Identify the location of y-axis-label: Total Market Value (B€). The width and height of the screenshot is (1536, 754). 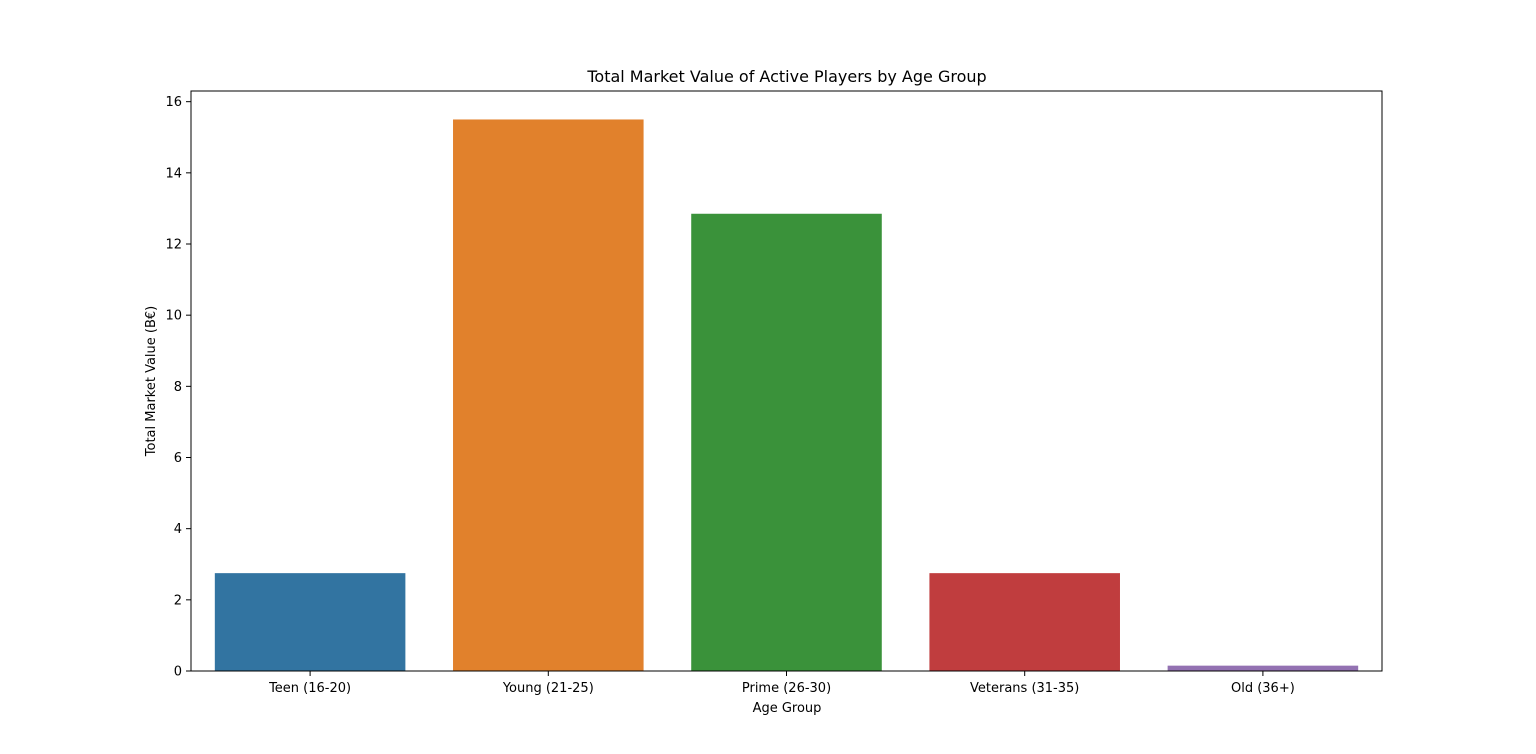
(151, 381).